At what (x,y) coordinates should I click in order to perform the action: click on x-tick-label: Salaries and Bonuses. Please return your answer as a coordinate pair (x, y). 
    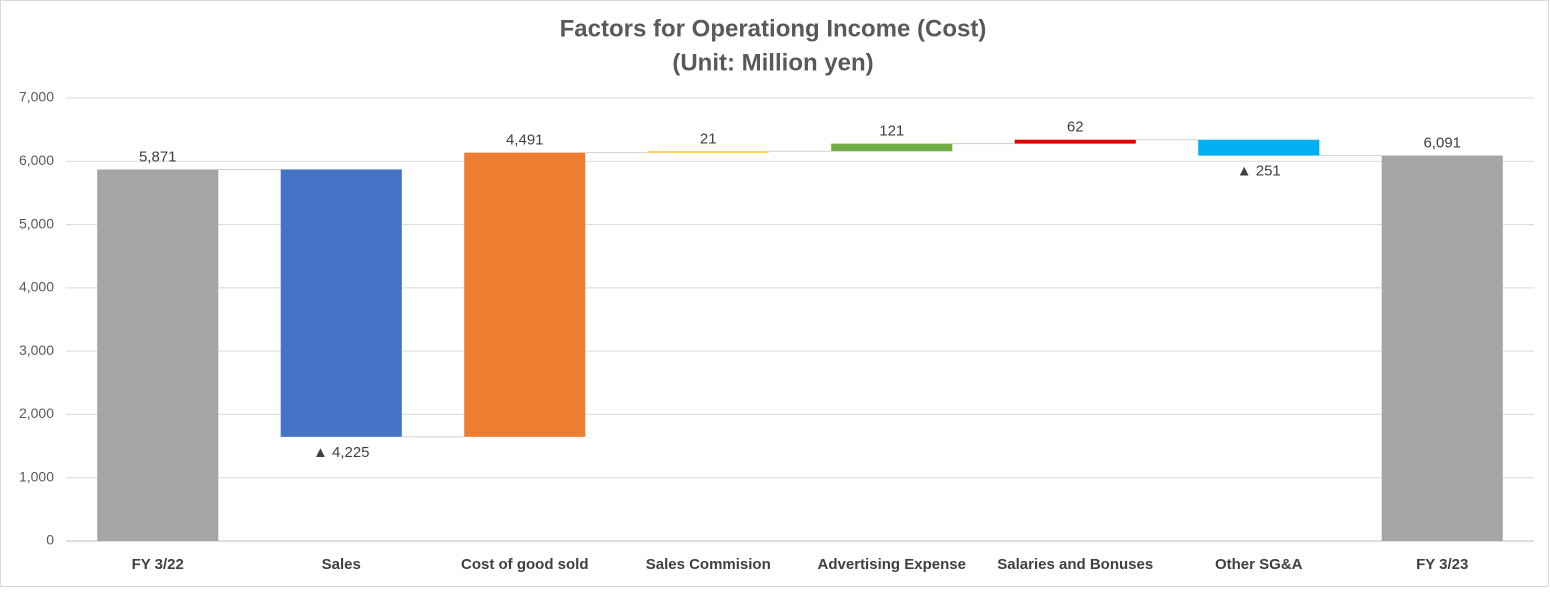
    Looking at the image, I should click on (1075, 564).